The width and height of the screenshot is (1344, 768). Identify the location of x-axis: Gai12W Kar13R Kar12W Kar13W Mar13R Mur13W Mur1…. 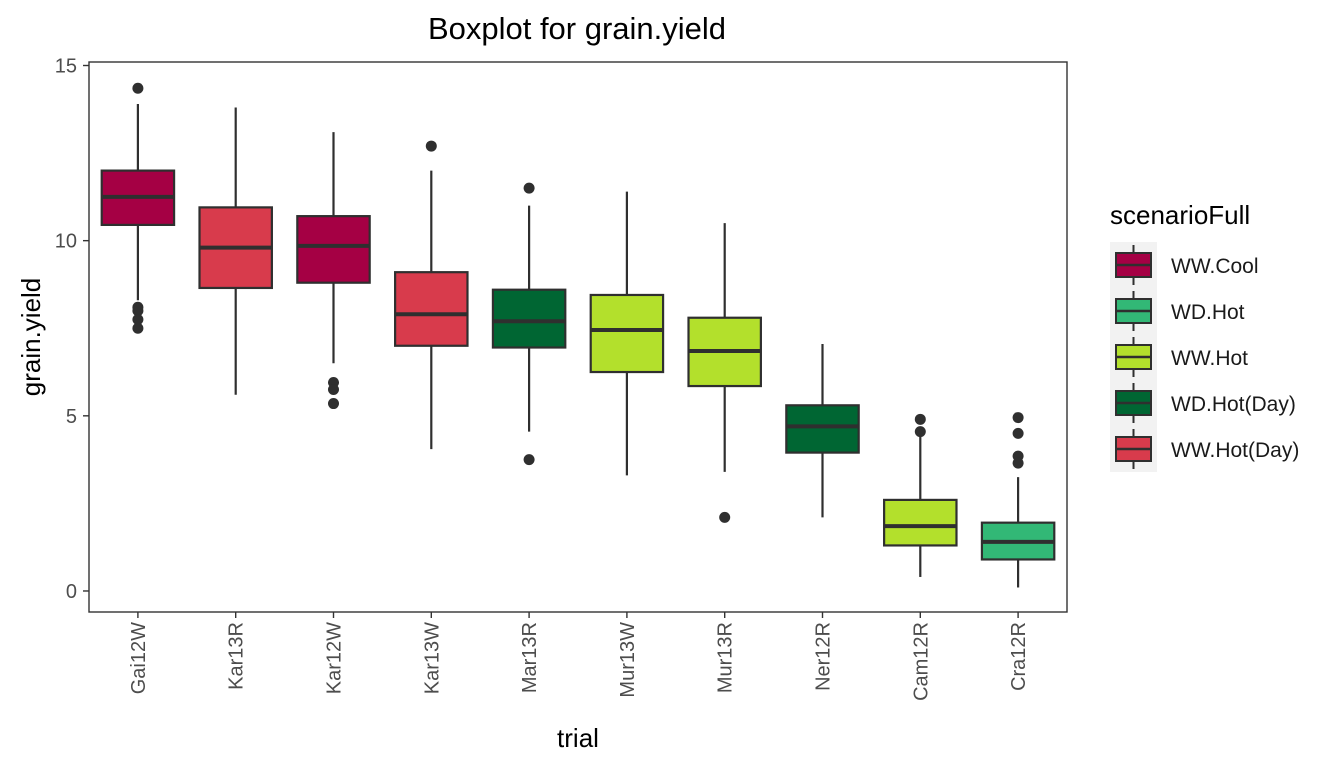
(579, 656).